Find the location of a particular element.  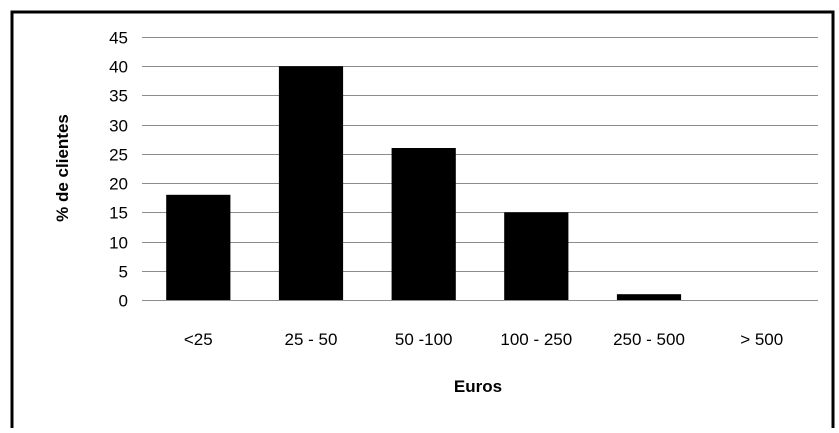

x-category-label: > 500 is located at coordinates (761, 339).